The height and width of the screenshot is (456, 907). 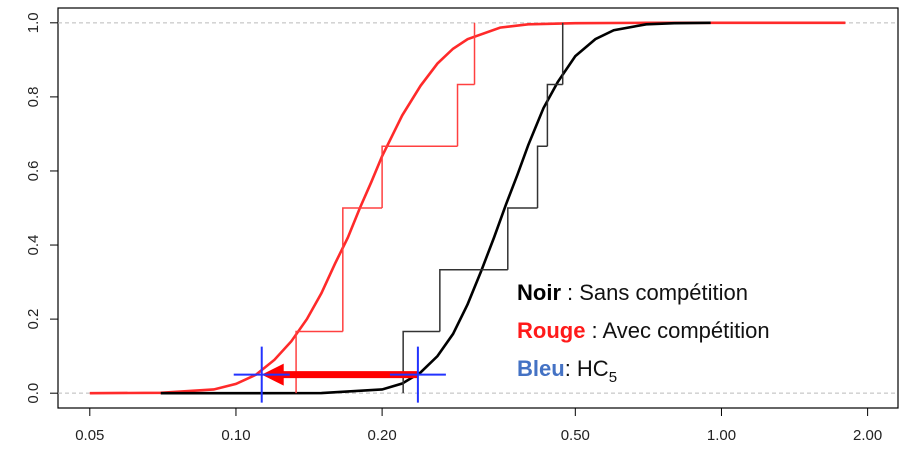 What do you see at coordinates (33, 22) in the screenshot?
I see `y-tick-label: 1.0` at bounding box center [33, 22].